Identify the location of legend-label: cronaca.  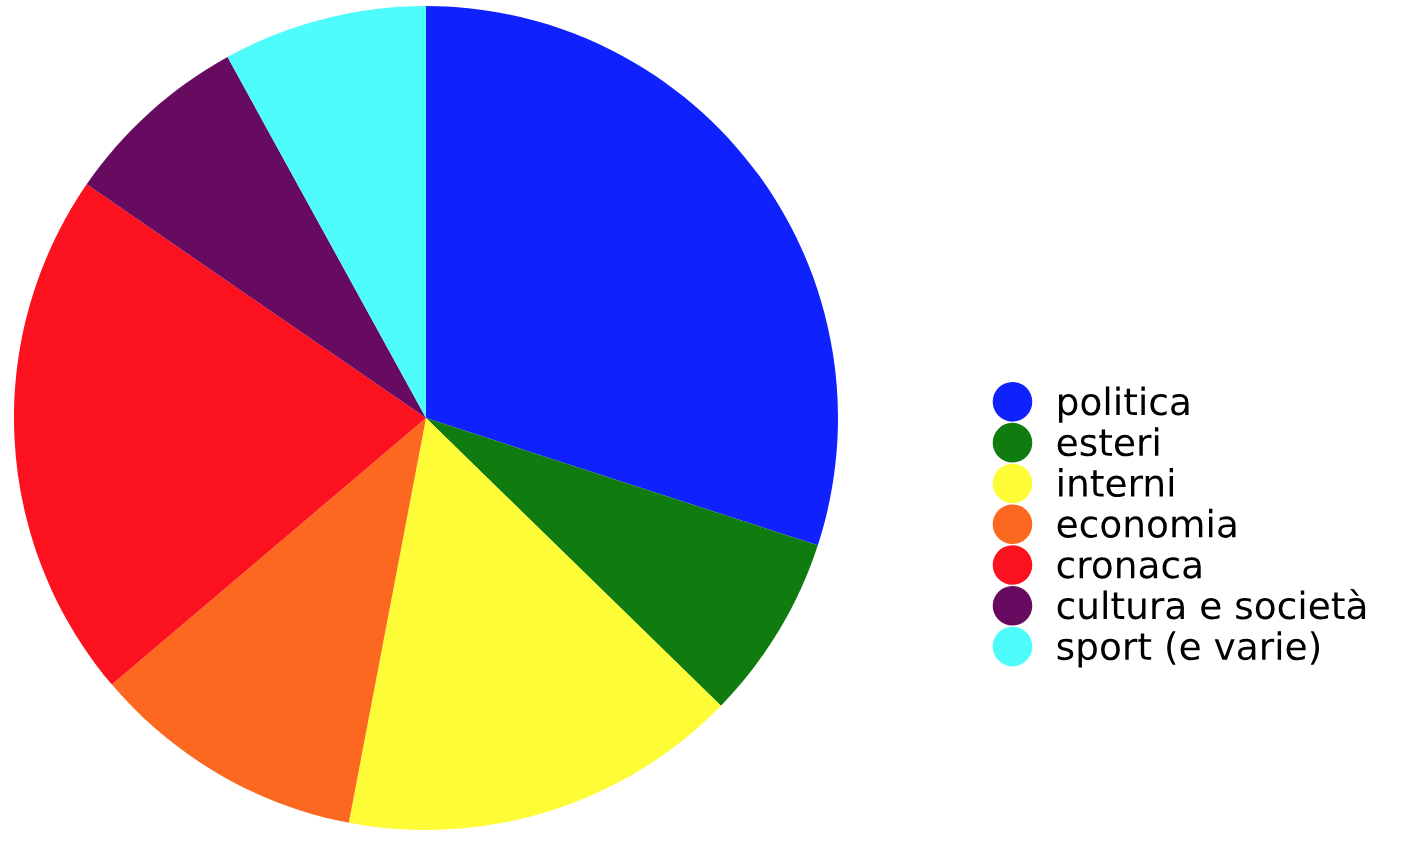
(1129, 568).